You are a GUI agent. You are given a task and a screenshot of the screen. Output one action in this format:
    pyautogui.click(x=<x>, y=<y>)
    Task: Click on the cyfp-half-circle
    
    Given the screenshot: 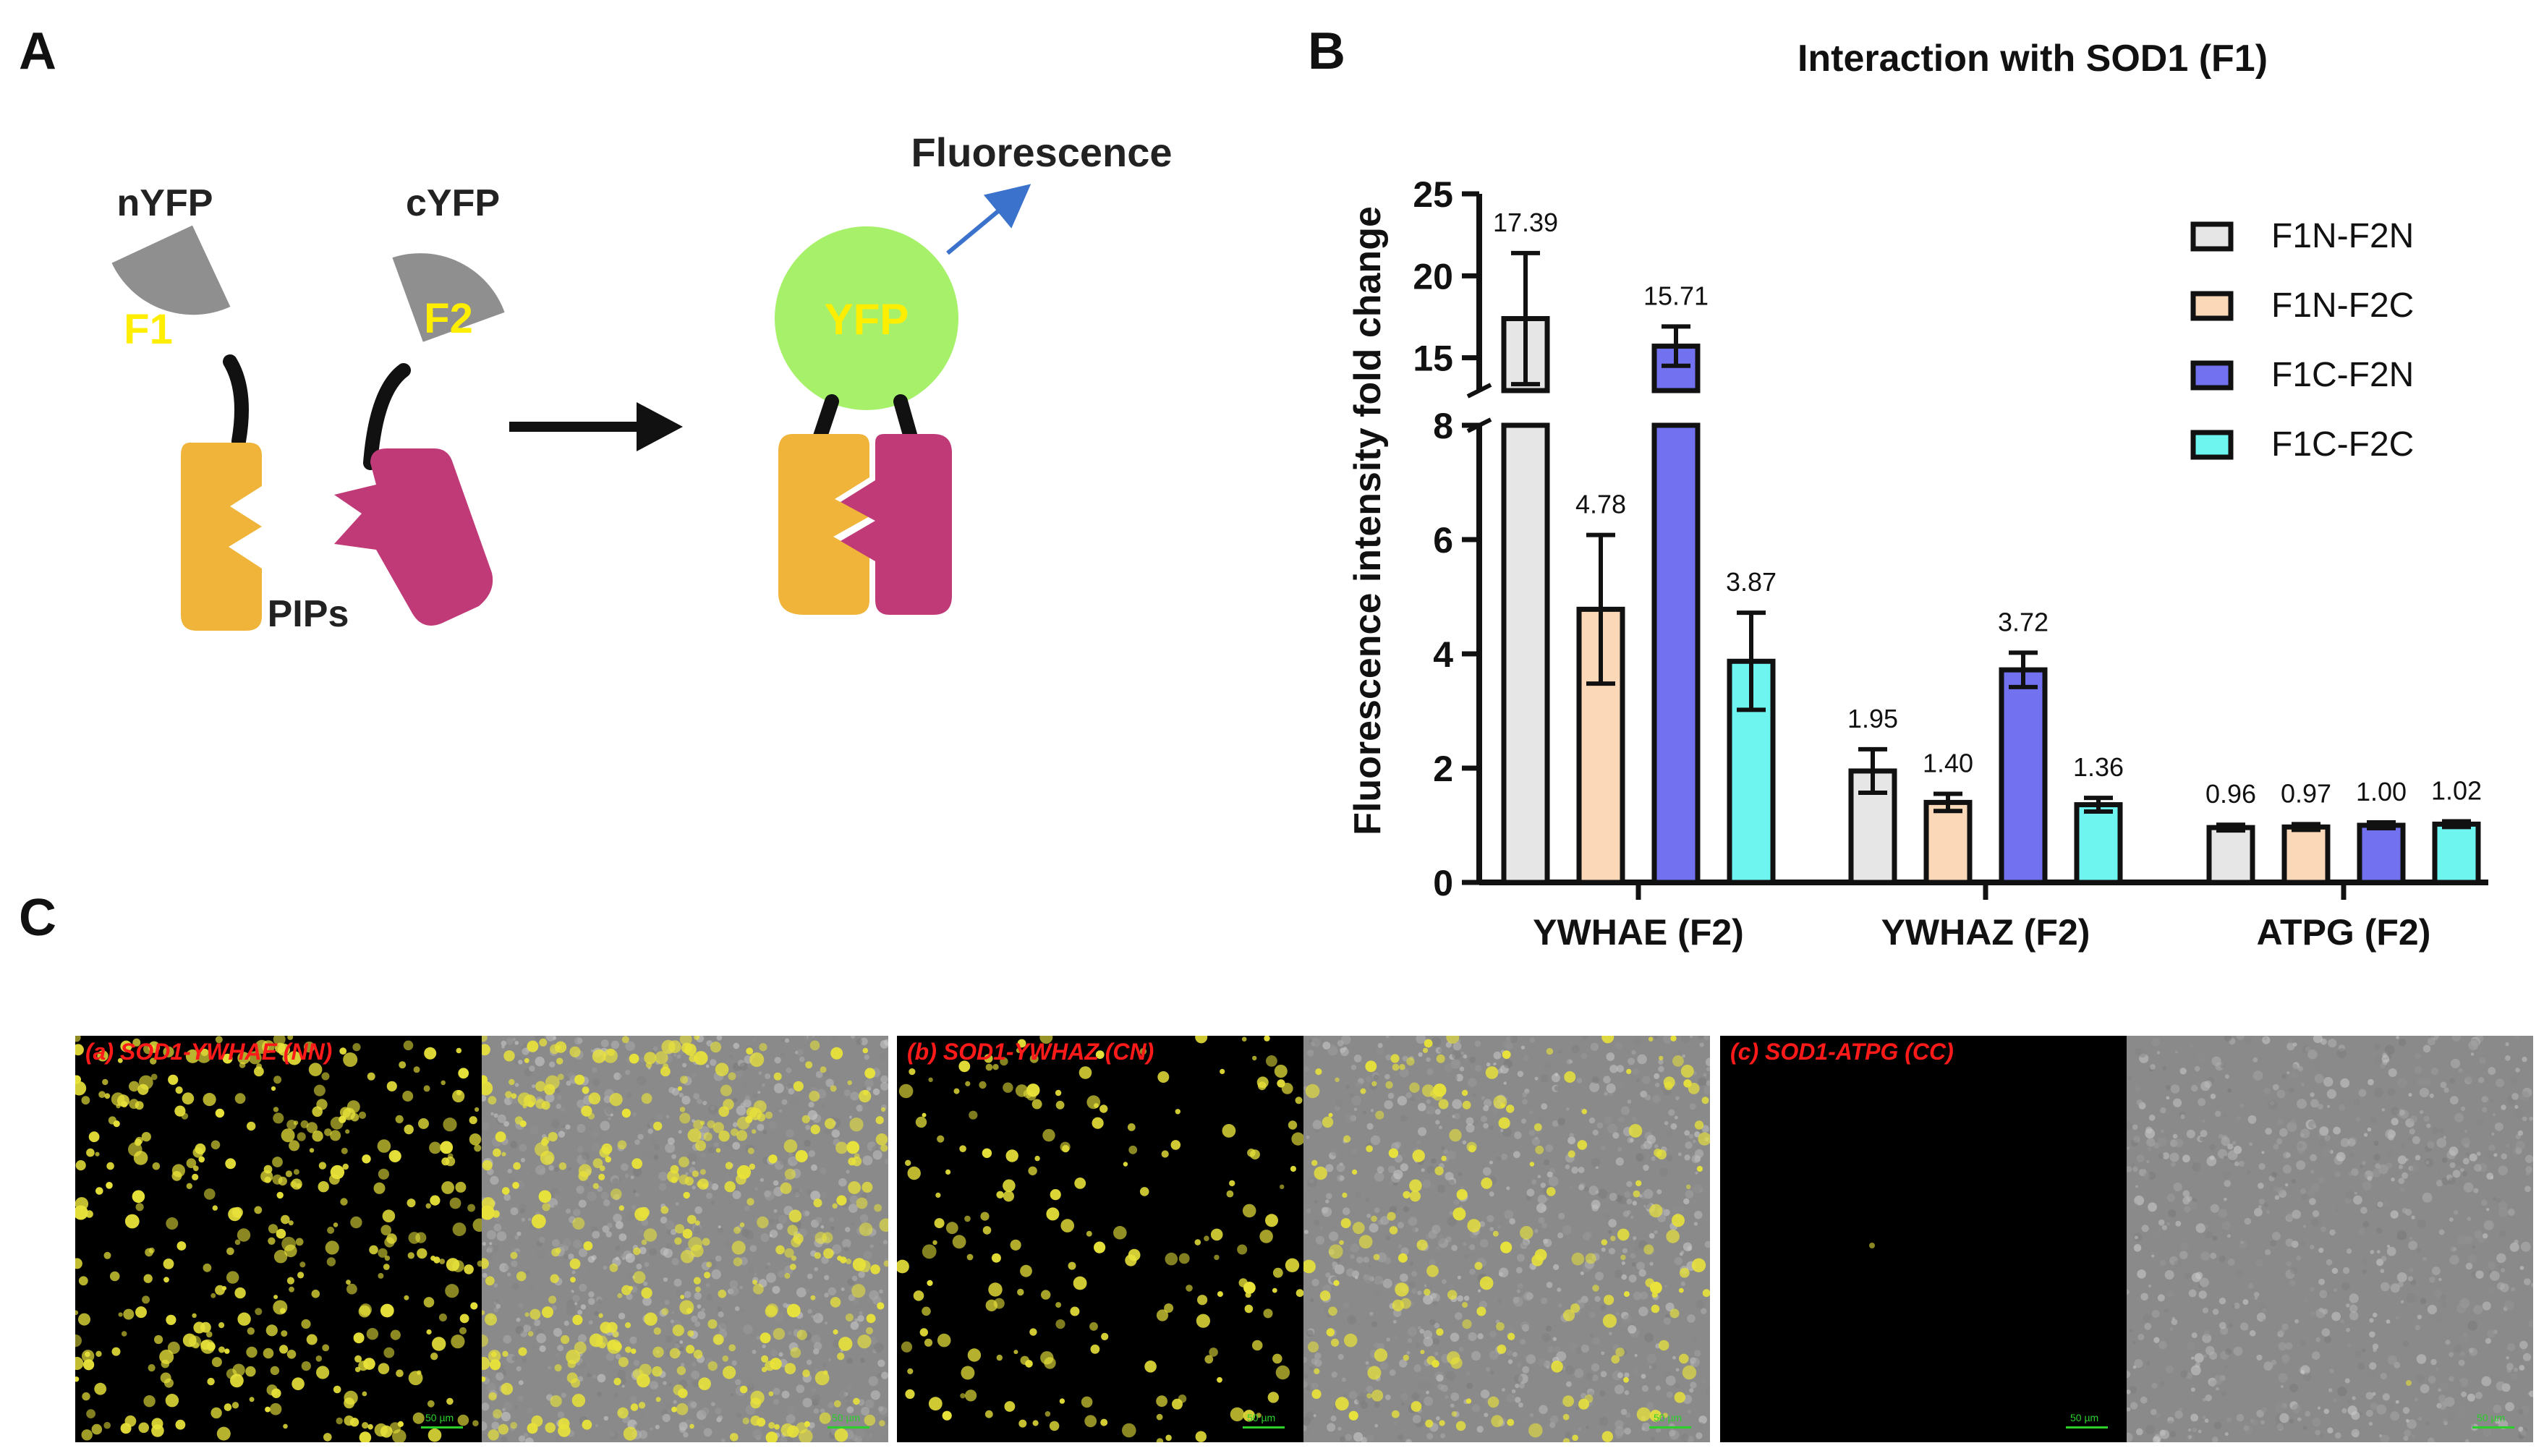 What is the action you would take?
    pyautogui.click(x=448, y=297)
    